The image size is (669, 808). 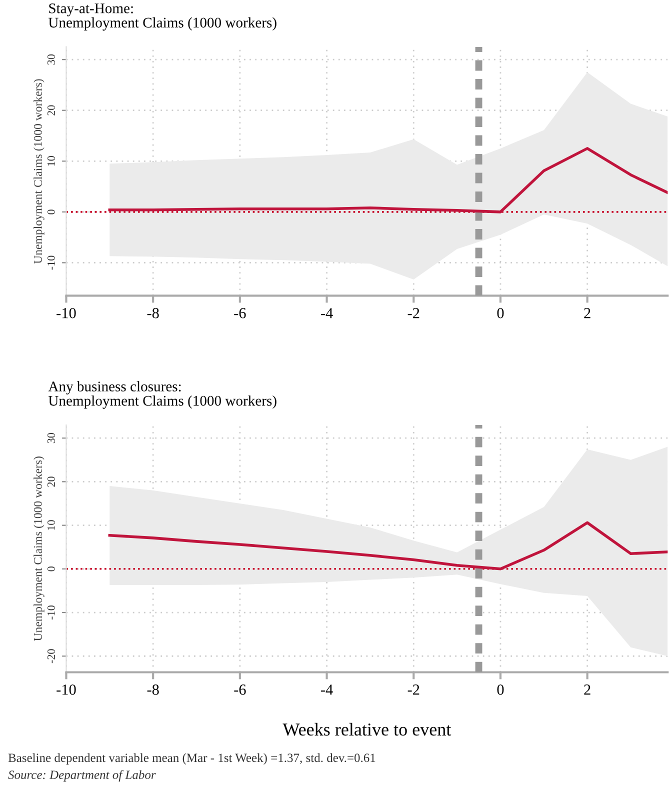 What do you see at coordinates (162, 395) in the screenshot?
I see `chart-title: Any business closures: Unemployment Claims (1000 workers)` at bounding box center [162, 395].